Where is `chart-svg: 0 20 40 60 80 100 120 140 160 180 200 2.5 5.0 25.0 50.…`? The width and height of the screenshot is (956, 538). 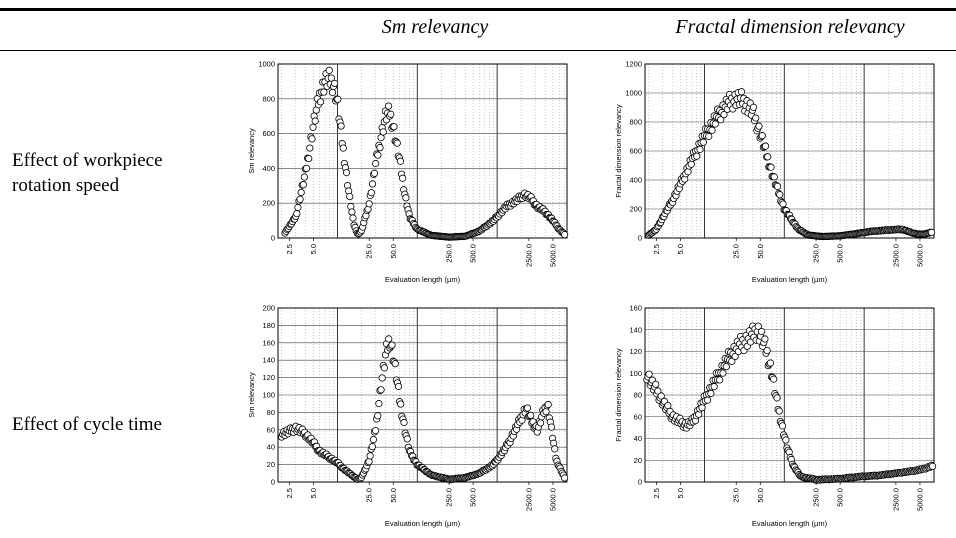 chart-svg: 0 20 40 60 80 100 120 140 160 180 200 2.5 5.0 25.0 50.… is located at coordinates (408, 416).